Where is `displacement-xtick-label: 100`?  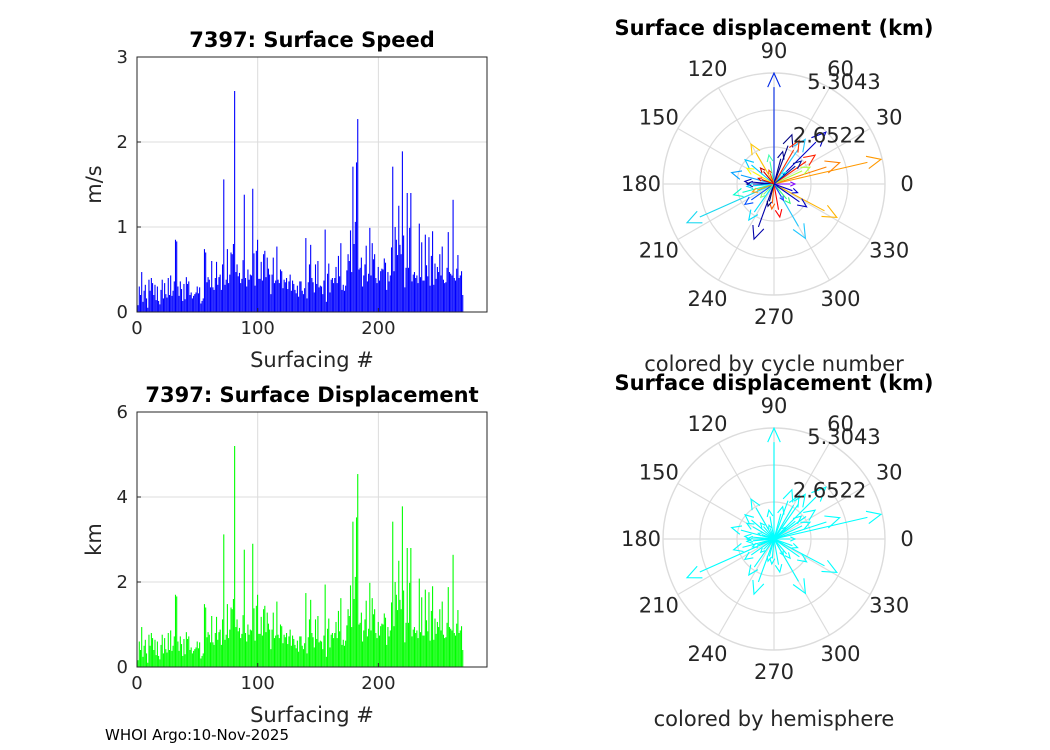
displacement-xtick-label: 100 is located at coordinates (258, 683).